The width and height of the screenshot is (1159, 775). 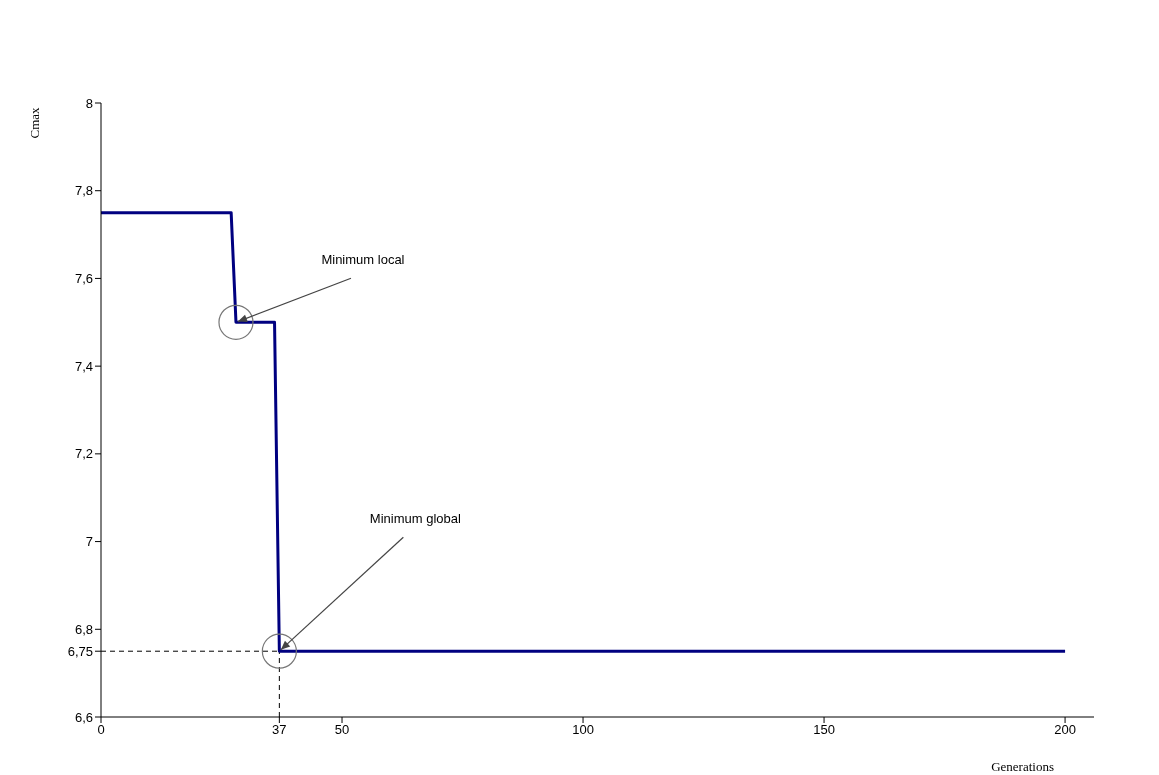 What do you see at coordinates (83, 454) in the screenshot?
I see `y-tick-label: 7,2` at bounding box center [83, 454].